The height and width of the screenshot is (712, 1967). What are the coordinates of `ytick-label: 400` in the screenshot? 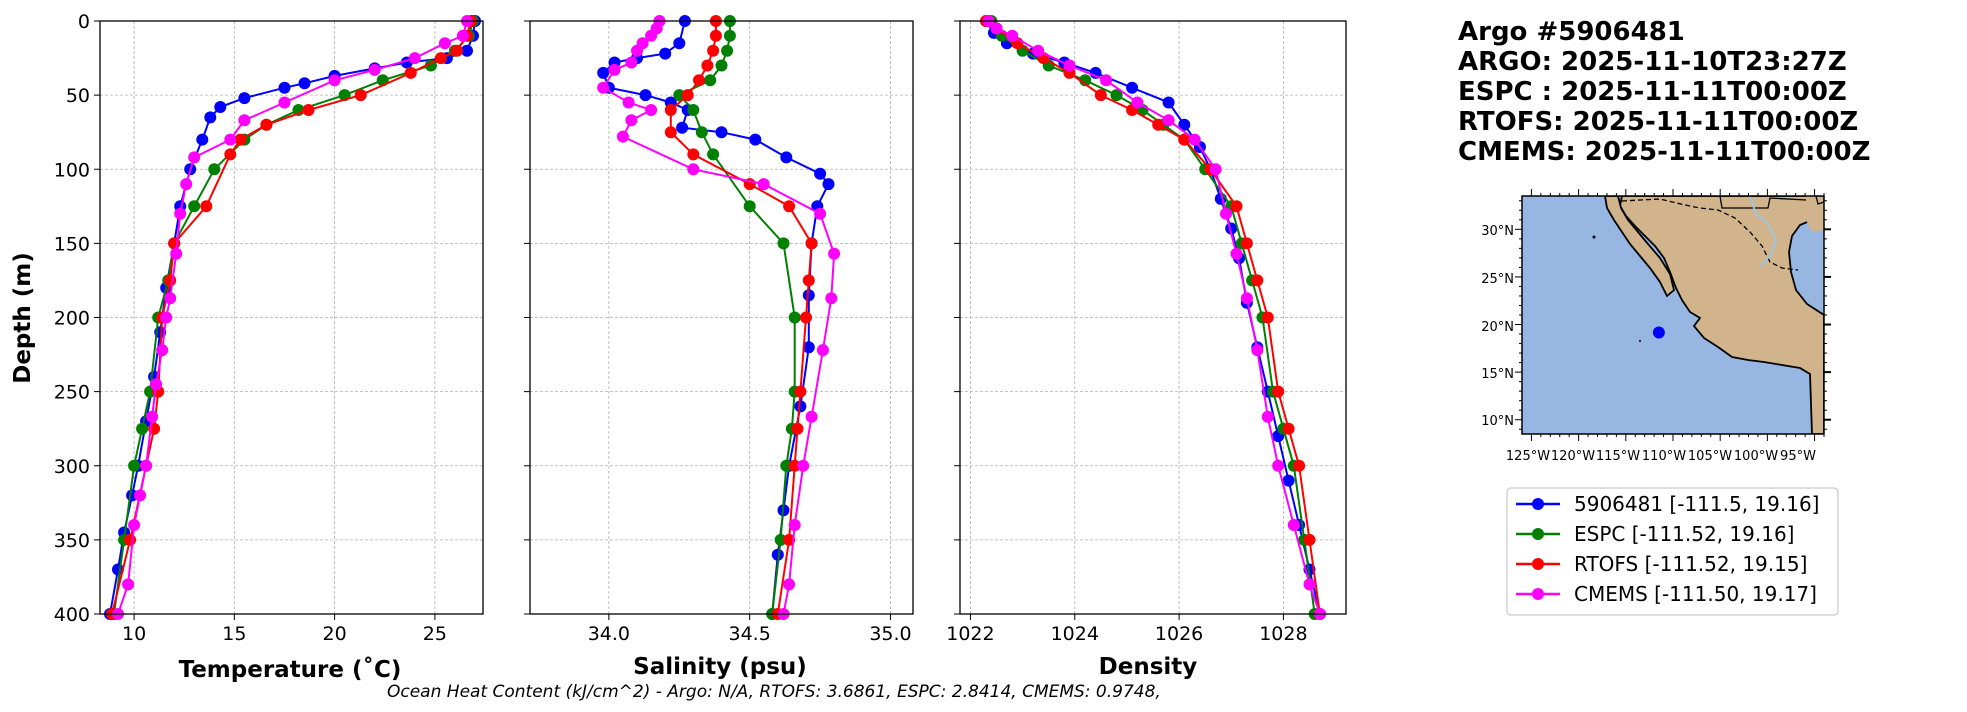 It's located at (72, 615).